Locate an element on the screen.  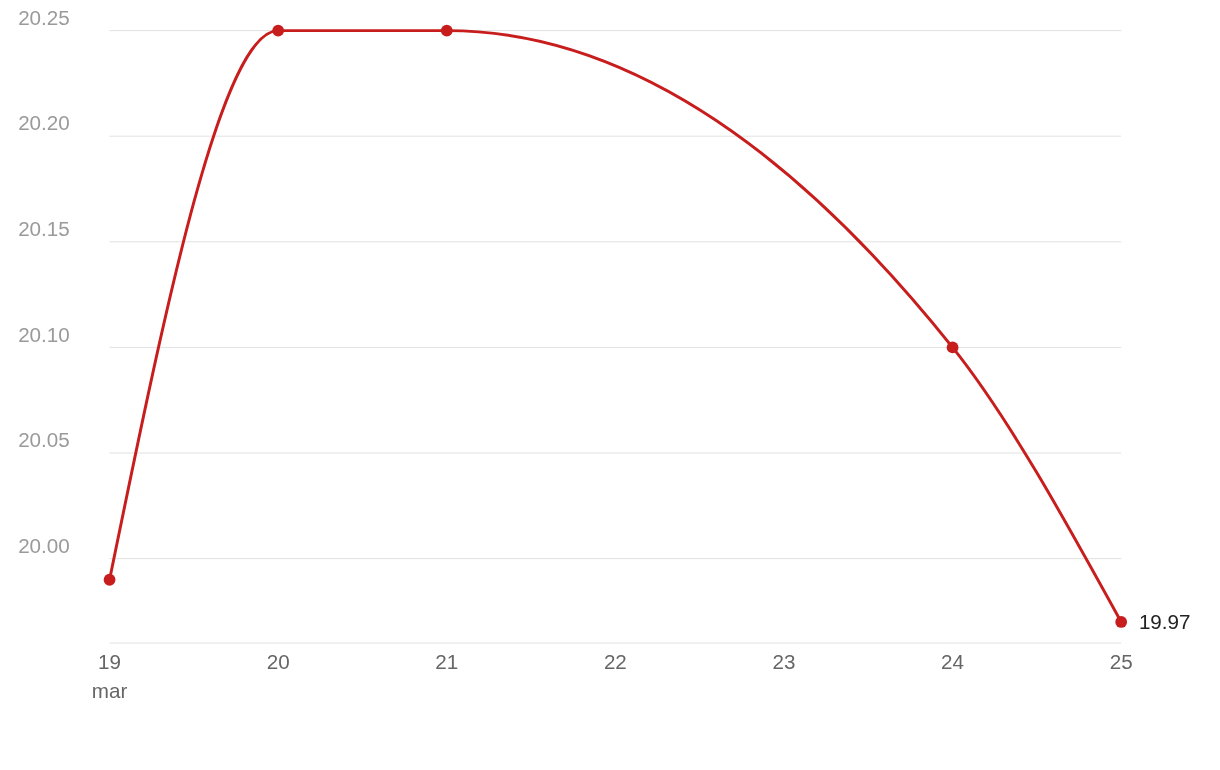
y-tick-label: 20.00 is located at coordinates (44, 545).